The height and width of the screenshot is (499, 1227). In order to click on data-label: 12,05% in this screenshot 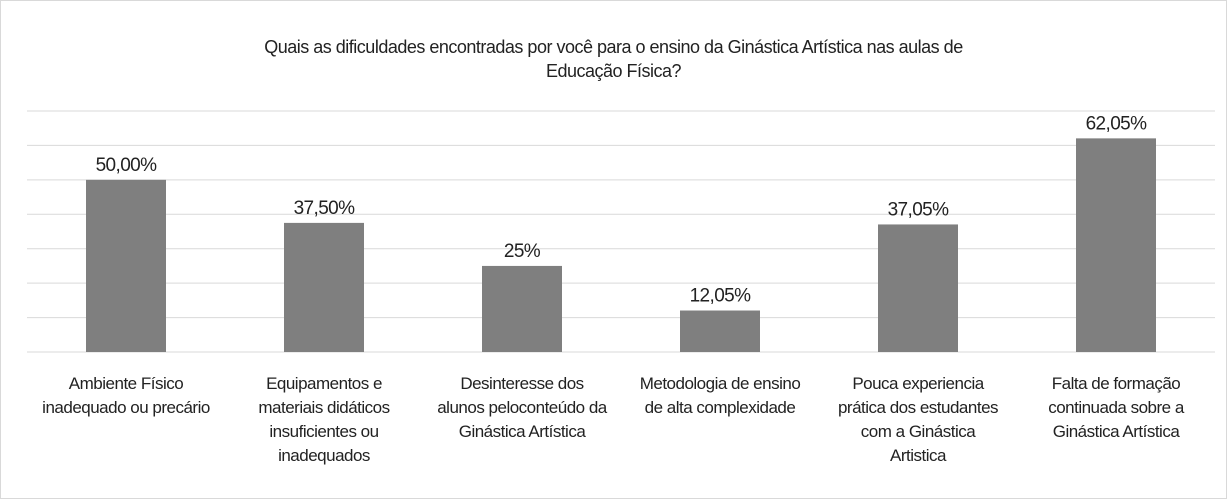, I will do `click(721, 296)`.